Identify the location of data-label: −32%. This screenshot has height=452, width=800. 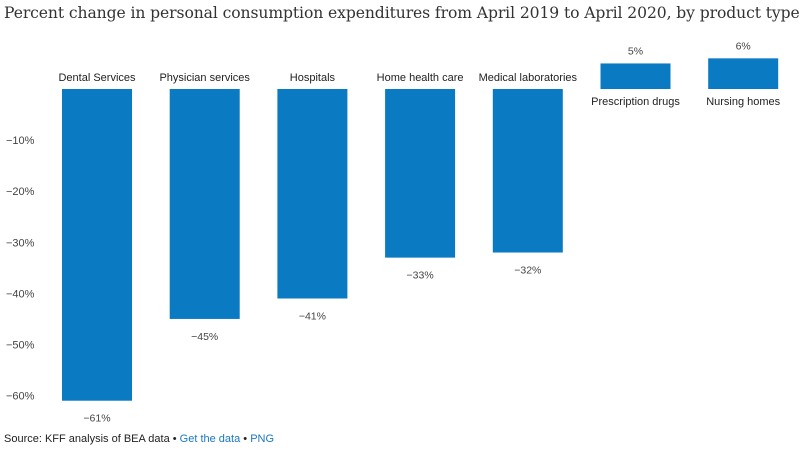
(527, 271).